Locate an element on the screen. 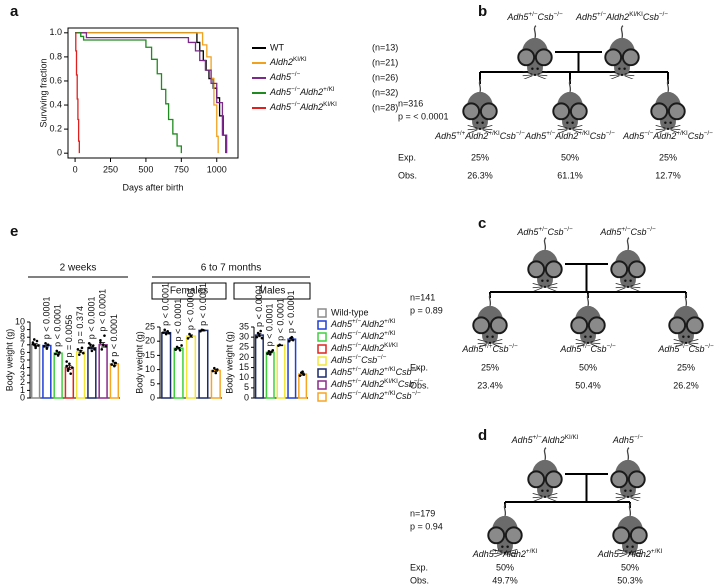 Image resolution: width=721 pixels, height=587 pixels. legend-label: Adh5−/−Aldh2+/KI is located at coordinates (302, 91).